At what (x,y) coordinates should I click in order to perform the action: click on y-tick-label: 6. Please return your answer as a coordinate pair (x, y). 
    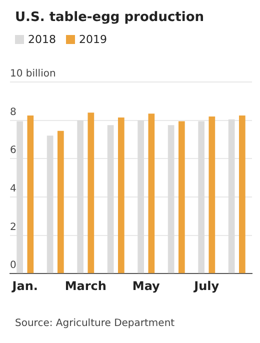
    Looking at the image, I should click on (13, 150).